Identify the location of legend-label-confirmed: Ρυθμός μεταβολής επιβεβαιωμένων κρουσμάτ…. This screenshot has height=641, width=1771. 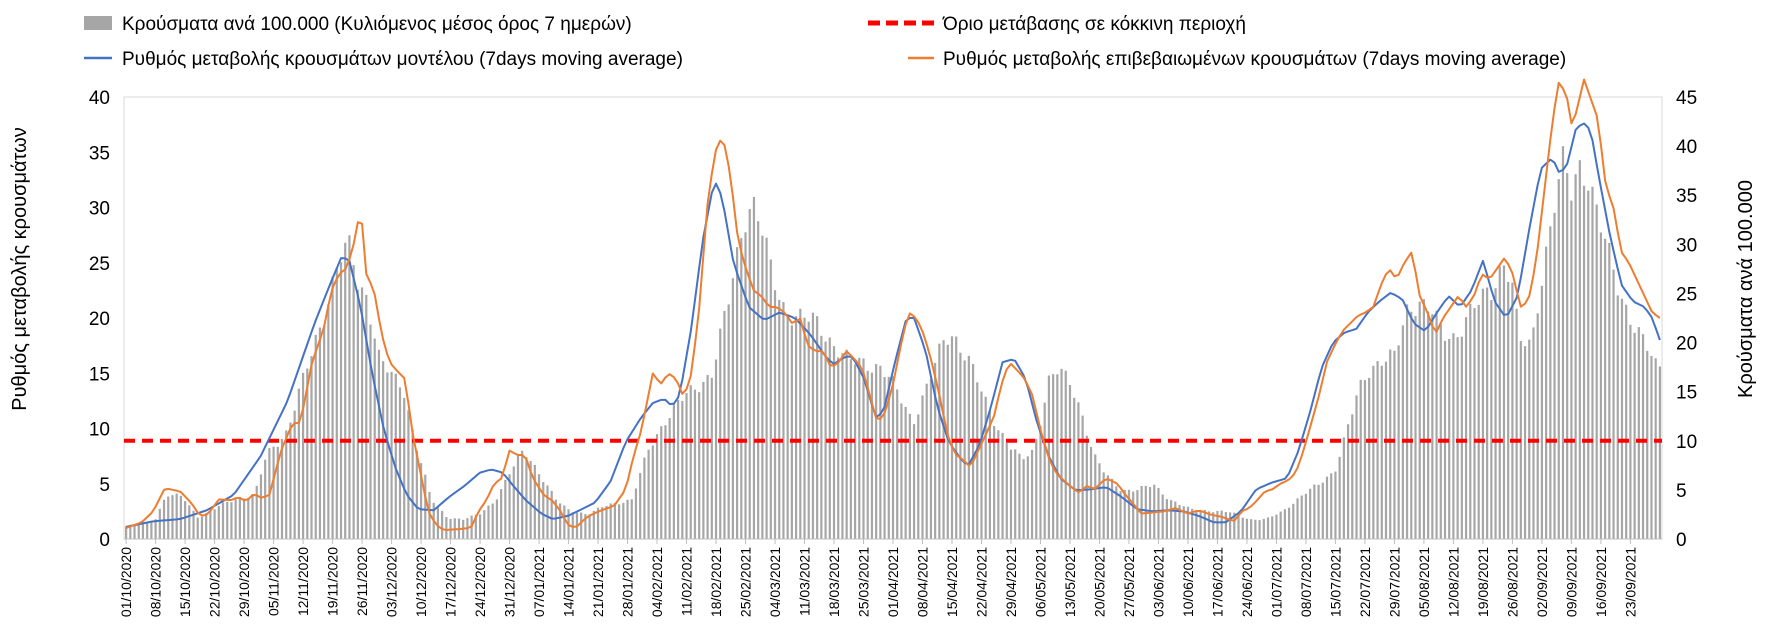
(1254, 59).